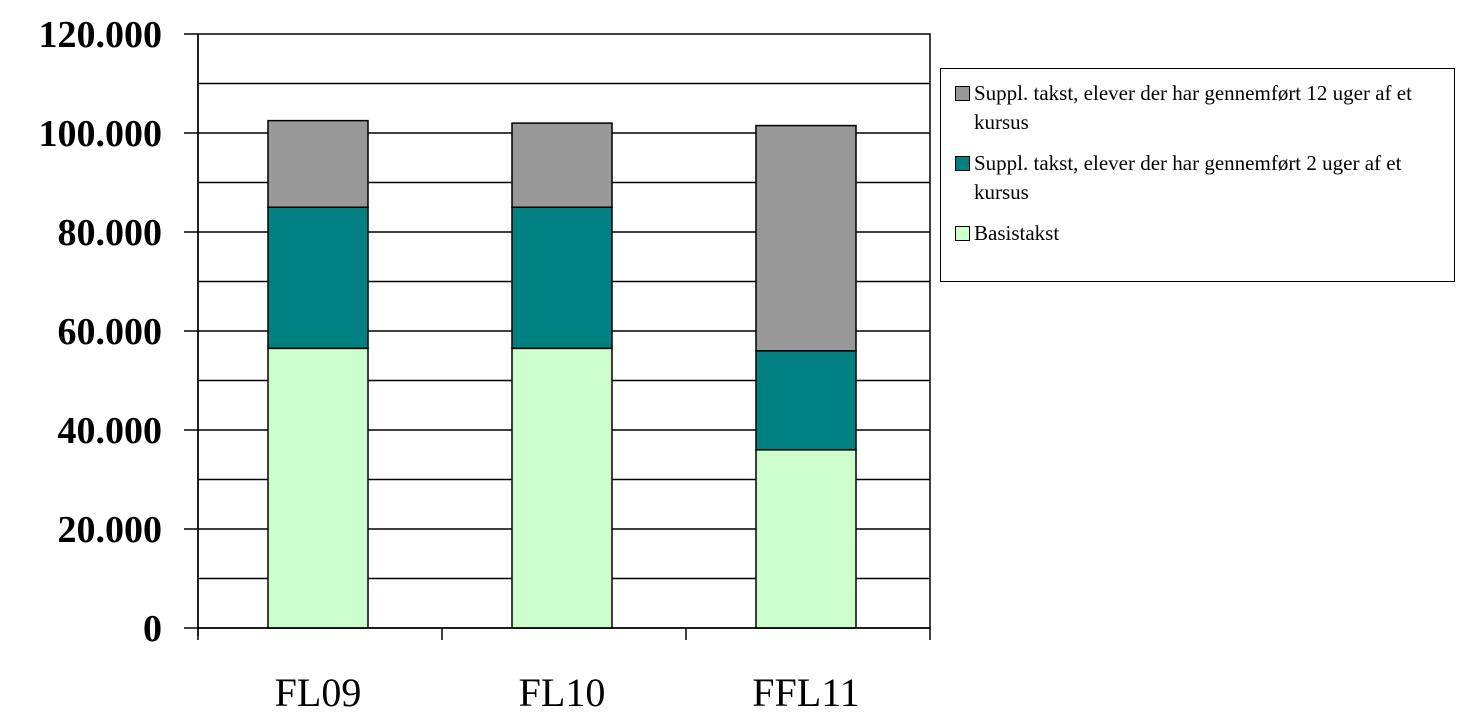 The height and width of the screenshot is (712, 1460). Describe the element at coordinates (110, 233) in the screenshot. I see `y-tick-label-4: 80.000` at that location.